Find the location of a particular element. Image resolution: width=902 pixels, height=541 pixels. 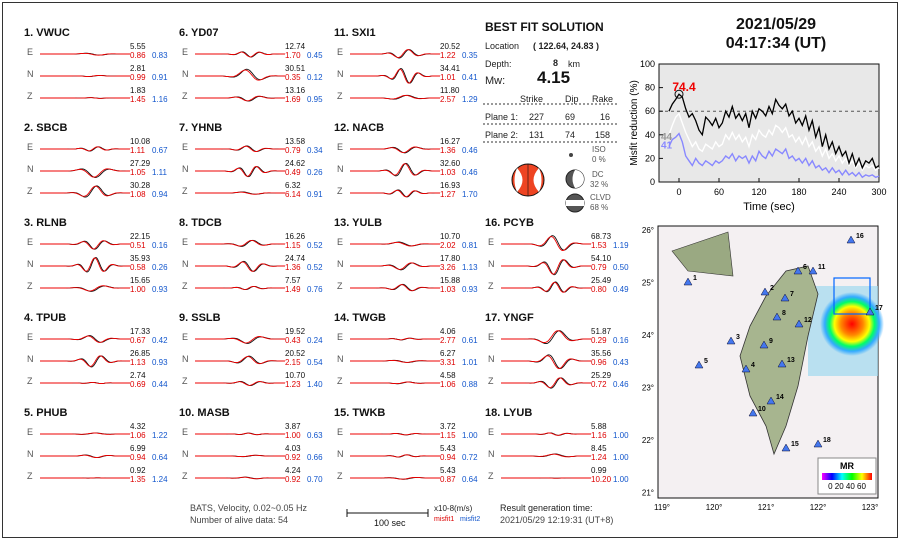

station-label: 4. TPUB is located at coordinates (45, 318).